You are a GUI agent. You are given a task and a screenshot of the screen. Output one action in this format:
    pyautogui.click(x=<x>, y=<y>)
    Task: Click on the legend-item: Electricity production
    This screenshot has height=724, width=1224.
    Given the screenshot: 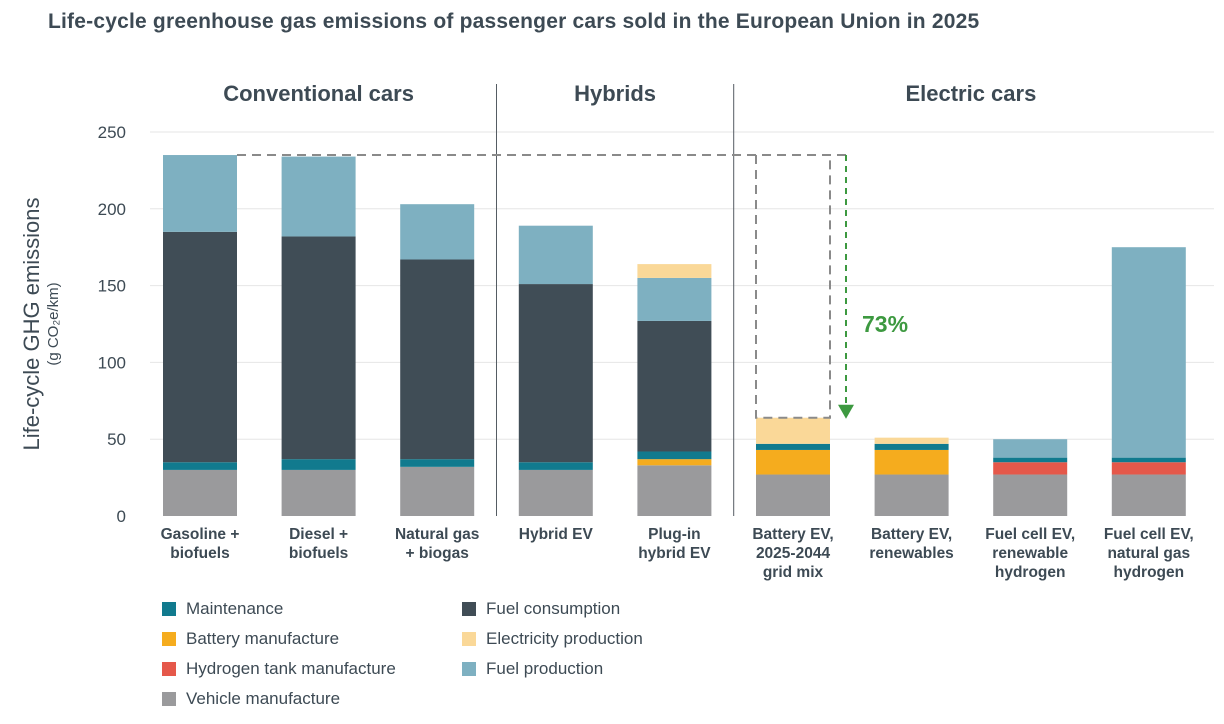 What is the action you would take?
    pyautogui.click(x=552, y=639)
    